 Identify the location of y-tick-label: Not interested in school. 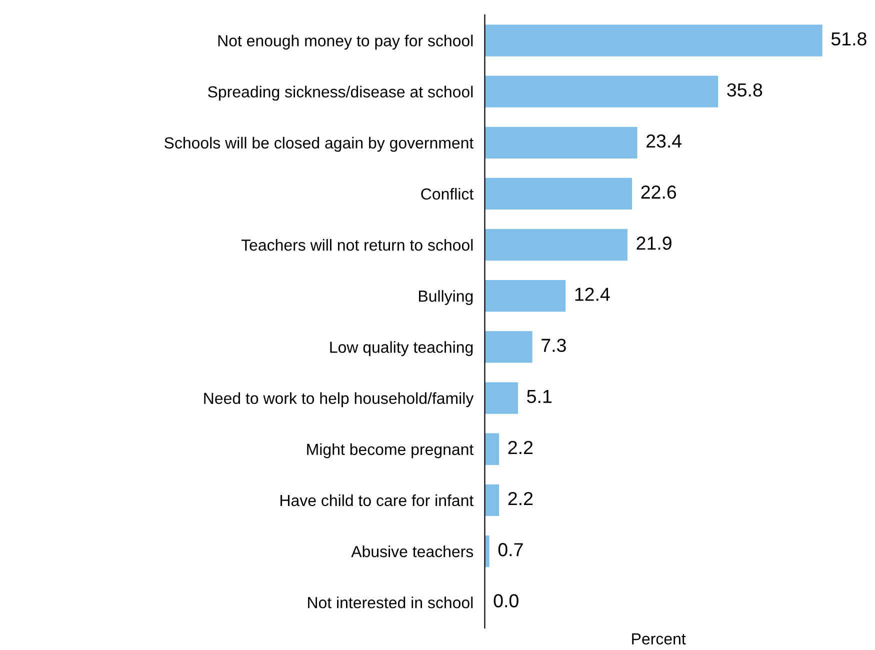
(390, 602).